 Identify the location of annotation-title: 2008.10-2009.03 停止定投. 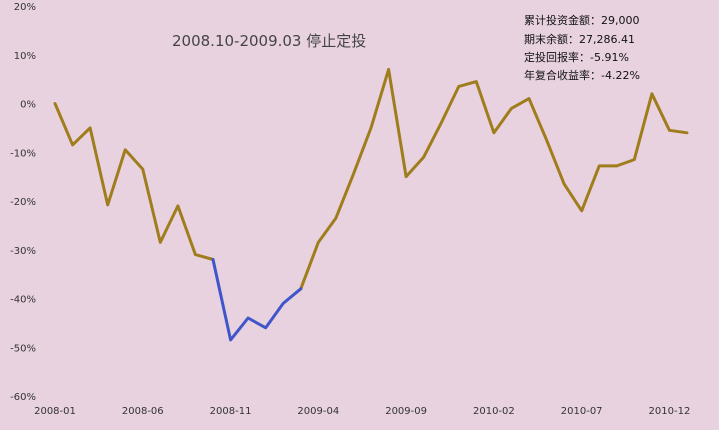
(269, 41).